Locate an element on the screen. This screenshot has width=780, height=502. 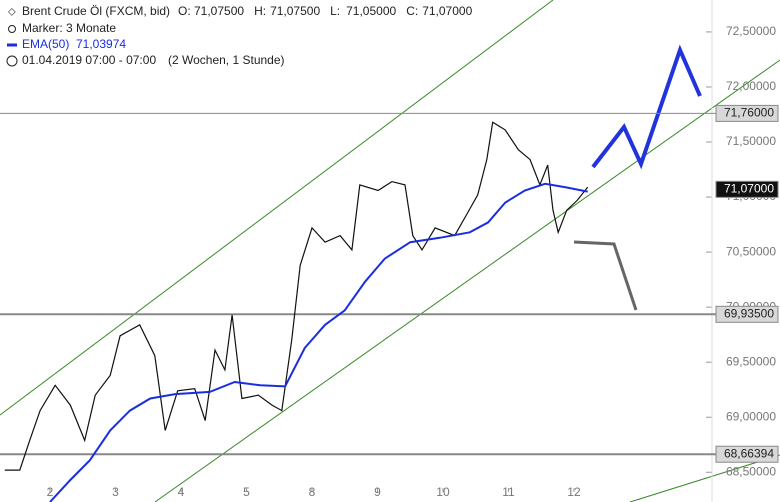
current-price-box is located at coordinates (747, 189).